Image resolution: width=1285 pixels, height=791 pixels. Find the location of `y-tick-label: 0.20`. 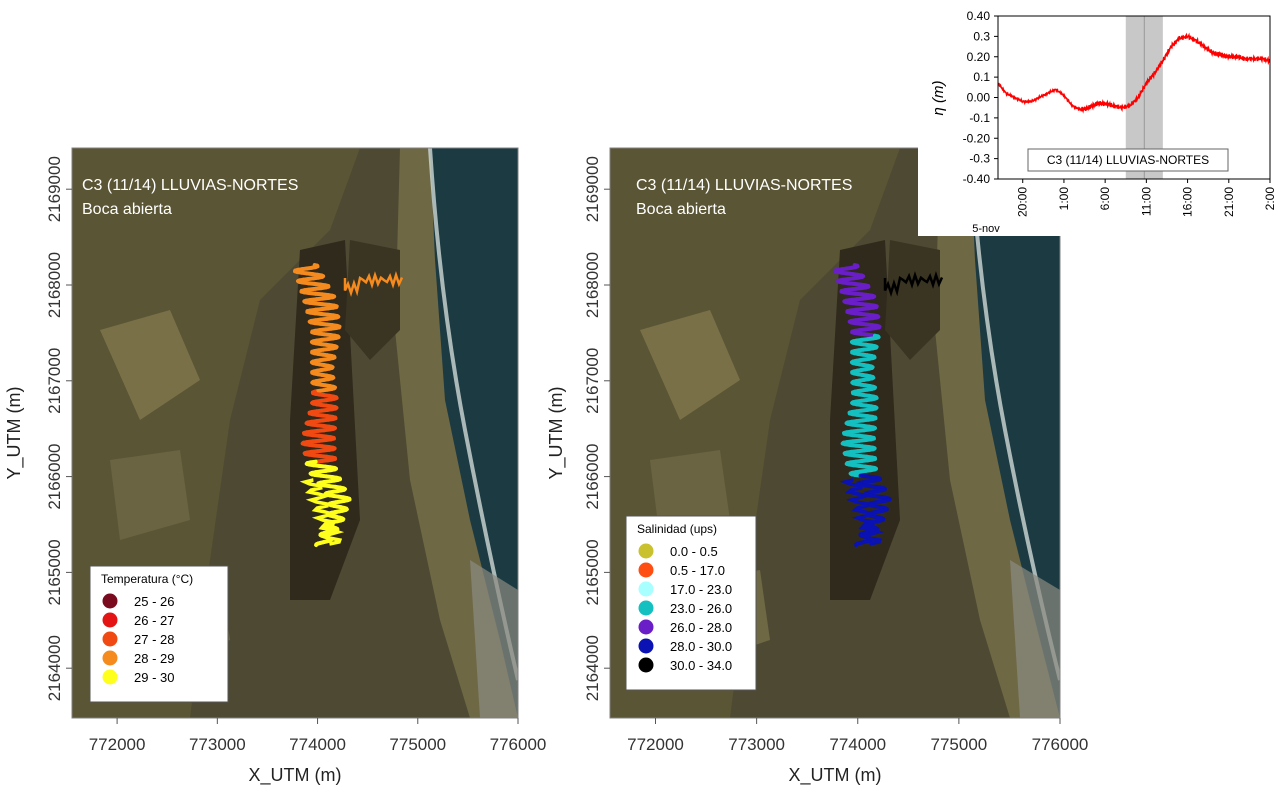

y-tick-label: 0.20 is located at coordinates (979, 57).